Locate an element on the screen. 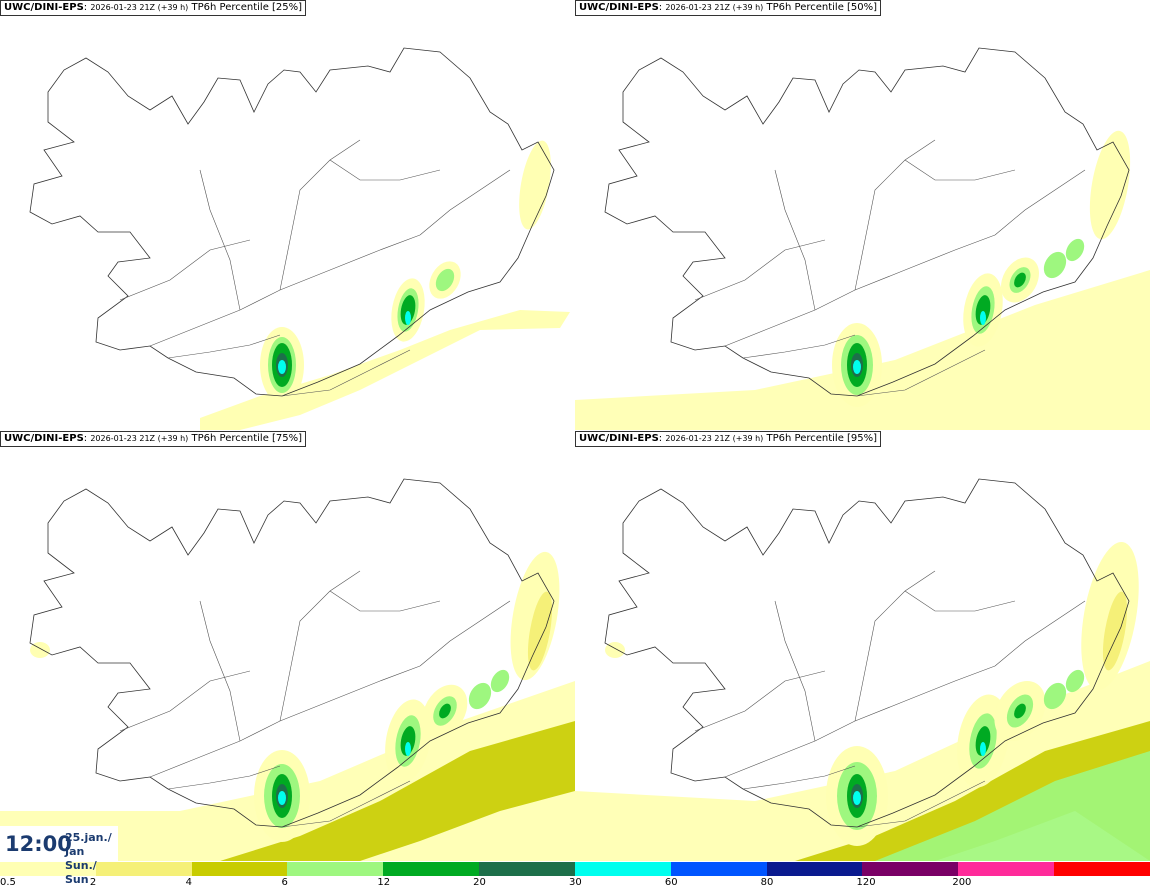 Image resolution: width=1150 pixels, height=891 pixels. legend-tick: 80 is located at coordinates (767, 882).